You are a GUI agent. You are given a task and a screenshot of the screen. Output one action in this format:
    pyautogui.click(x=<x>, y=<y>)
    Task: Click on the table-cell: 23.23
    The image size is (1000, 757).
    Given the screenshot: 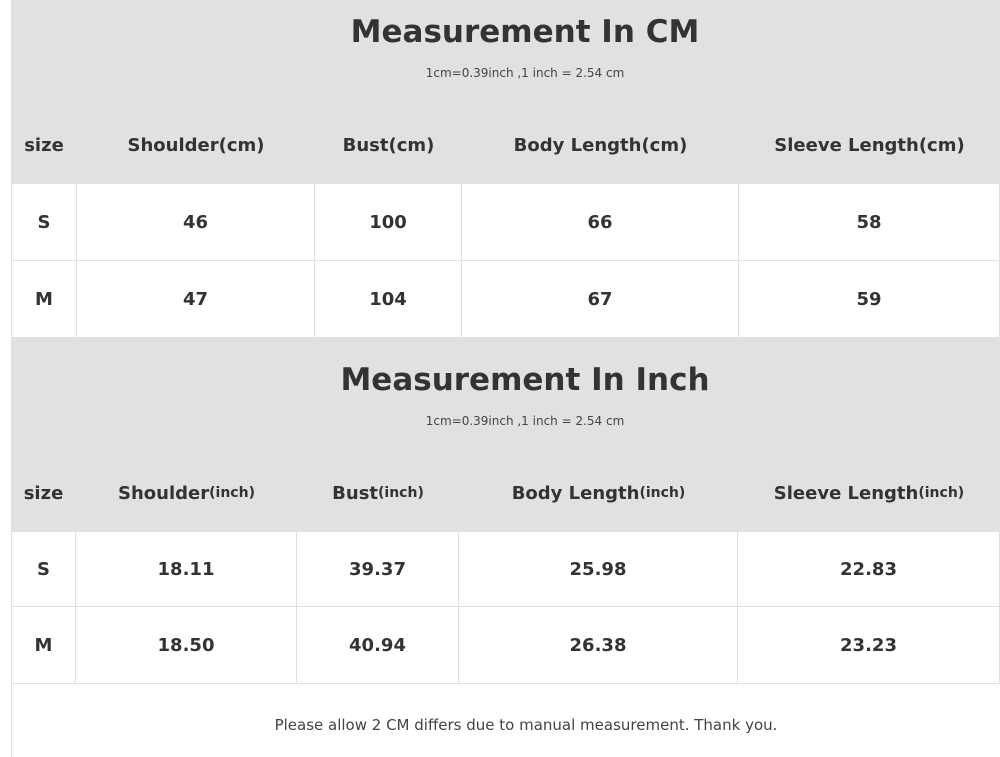 What is the action you would take?
    pyautogui.click(x=869, y=645)
    